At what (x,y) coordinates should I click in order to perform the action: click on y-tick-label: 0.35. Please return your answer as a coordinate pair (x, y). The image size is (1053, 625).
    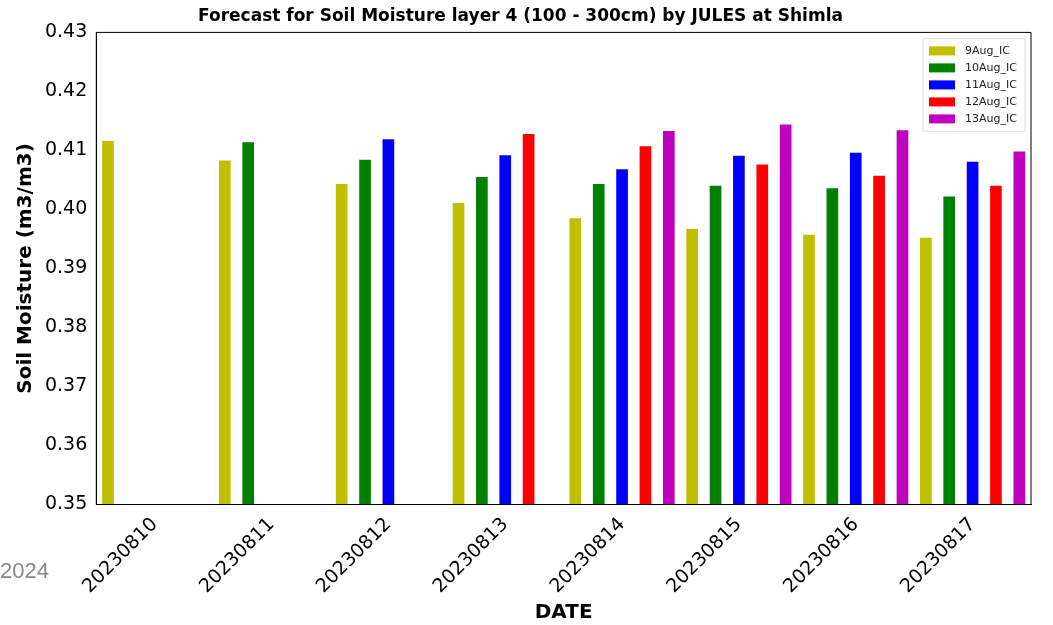
    Looking at the image, I should click on (66, 502).